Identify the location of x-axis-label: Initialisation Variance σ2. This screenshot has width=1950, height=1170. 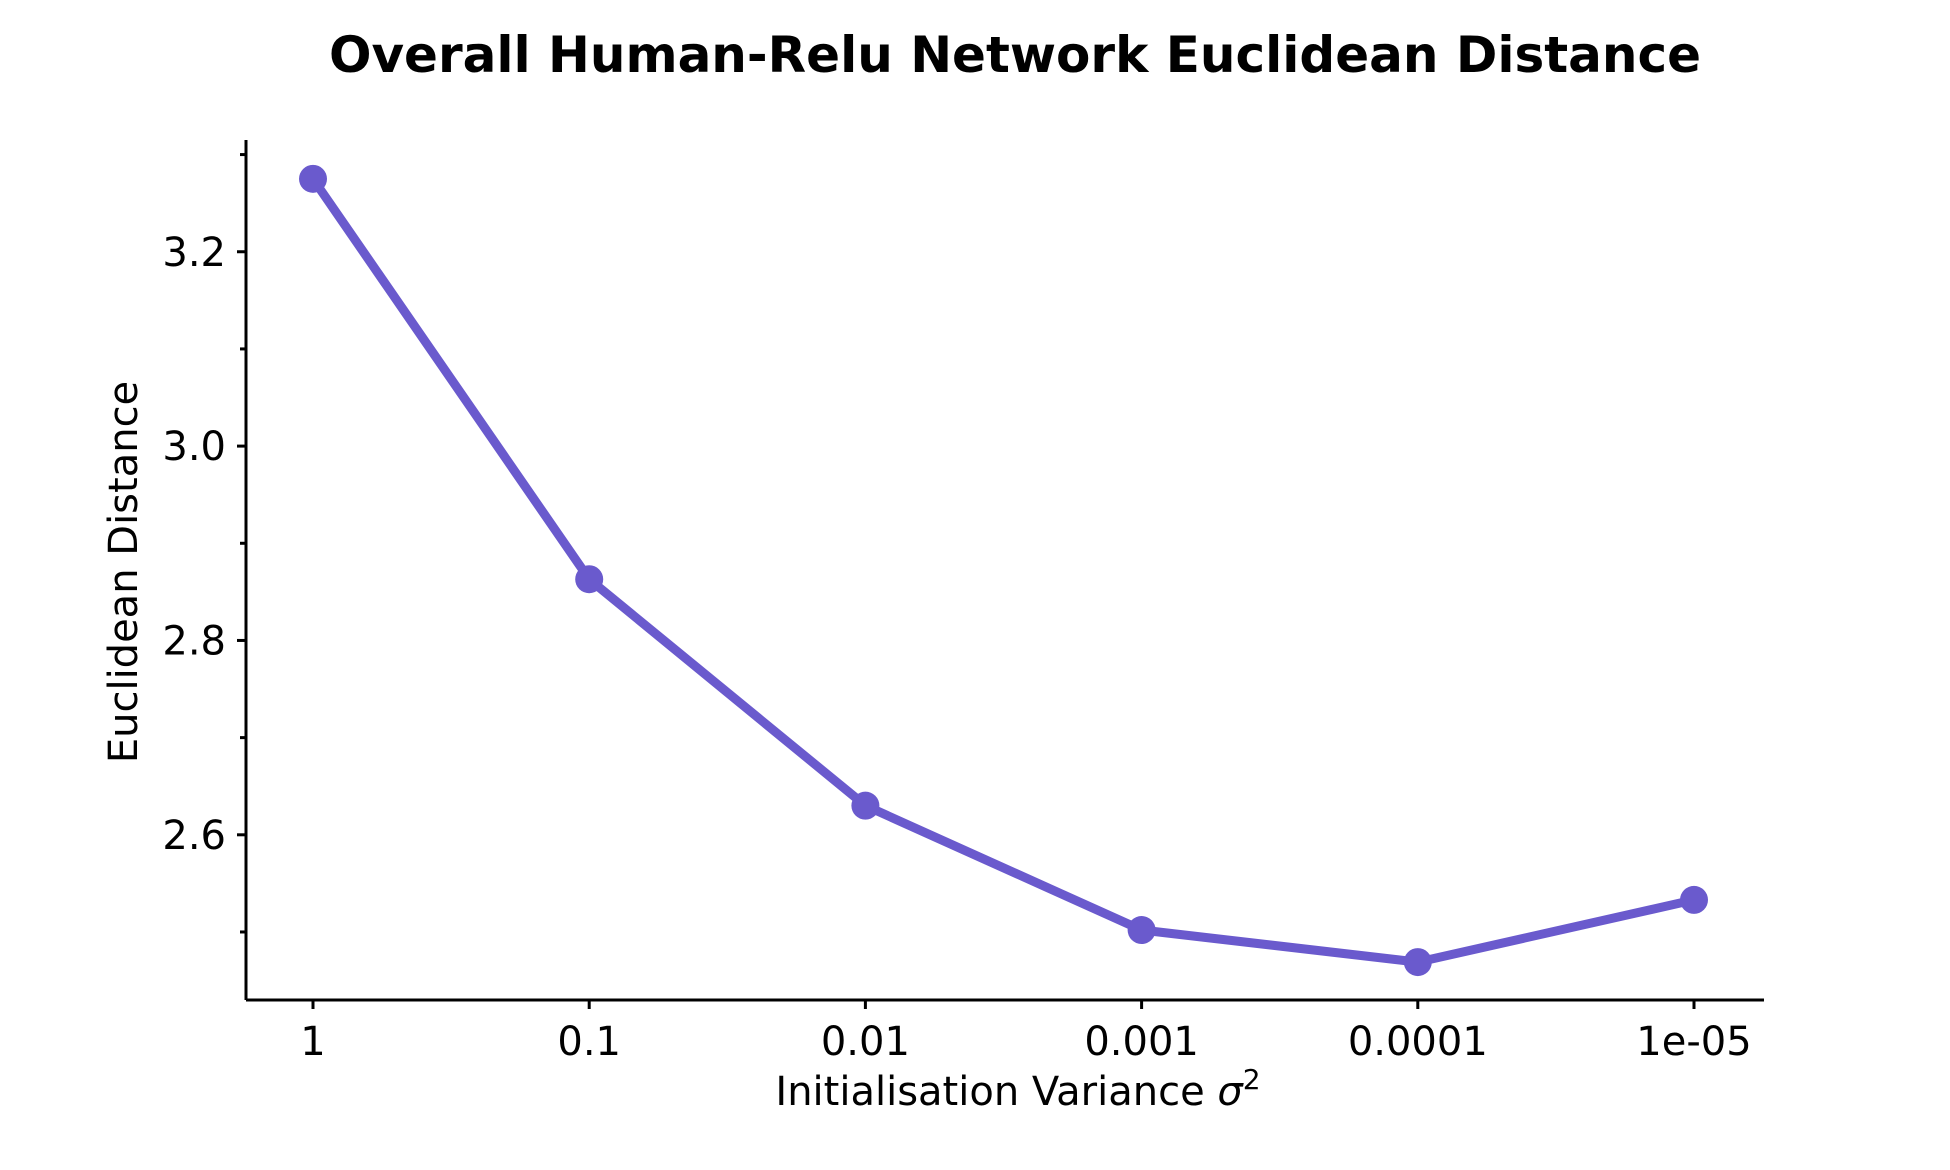
(1017, 1089).